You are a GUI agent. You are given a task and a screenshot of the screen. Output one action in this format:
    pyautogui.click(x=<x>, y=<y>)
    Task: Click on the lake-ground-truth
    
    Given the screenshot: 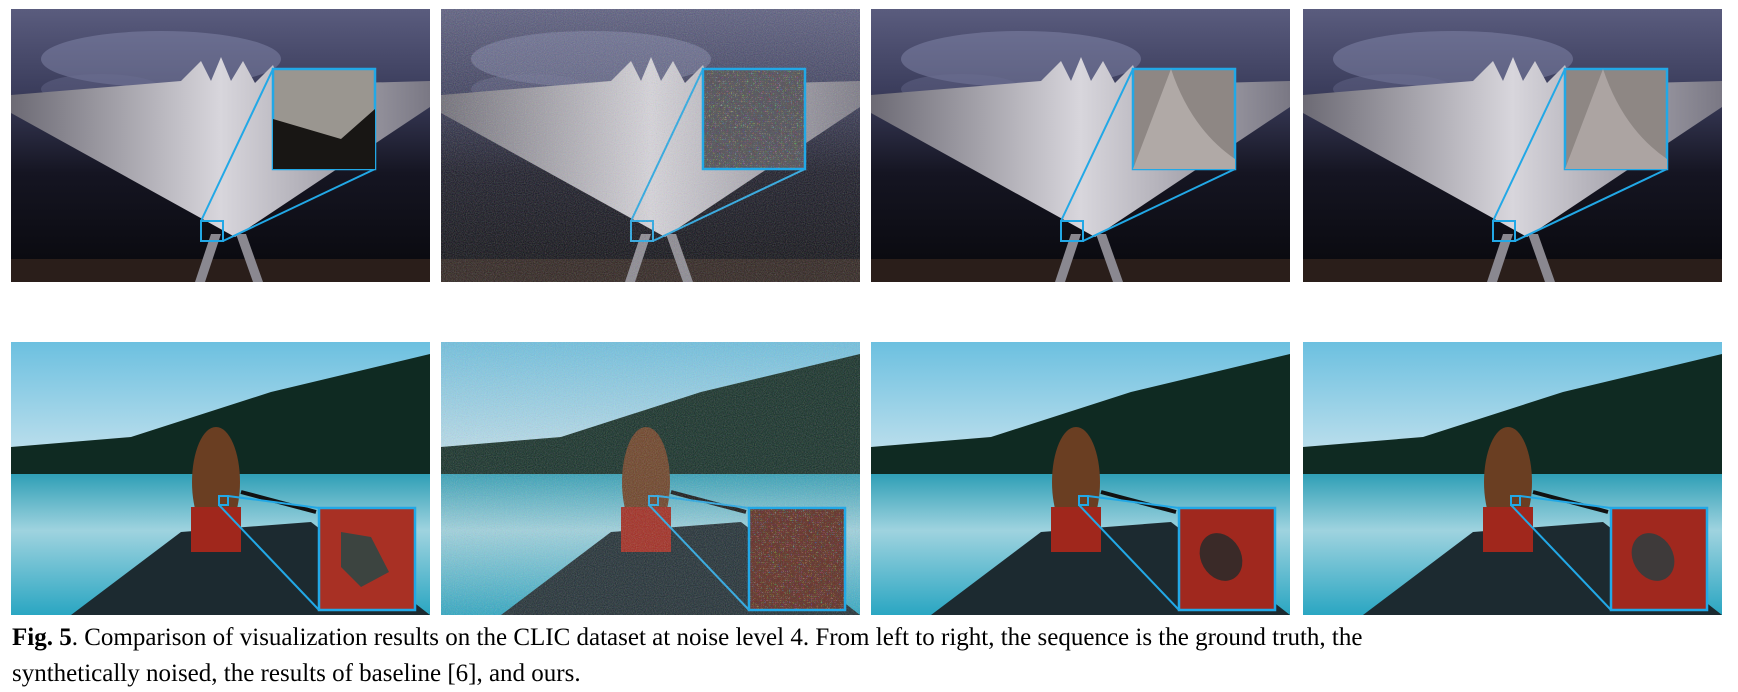 What is the action you would take?
    pyautogui.click(x=220, y=477)
    